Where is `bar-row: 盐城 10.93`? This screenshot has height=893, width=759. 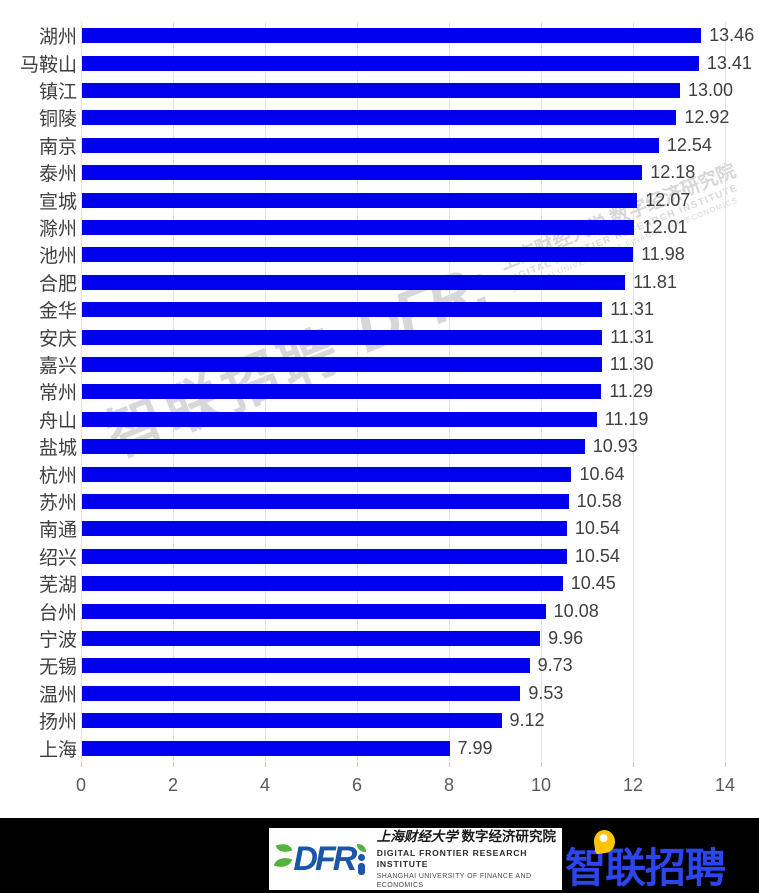 bar-row: 盐城 10.93 is located at coordinates (379, 446).